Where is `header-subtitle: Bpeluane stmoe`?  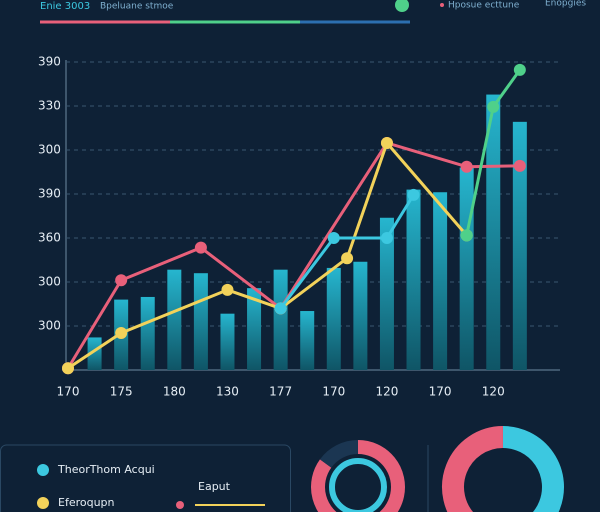
header-subtitle: Bpeluane stmoe is located at coordinates (137, 7).